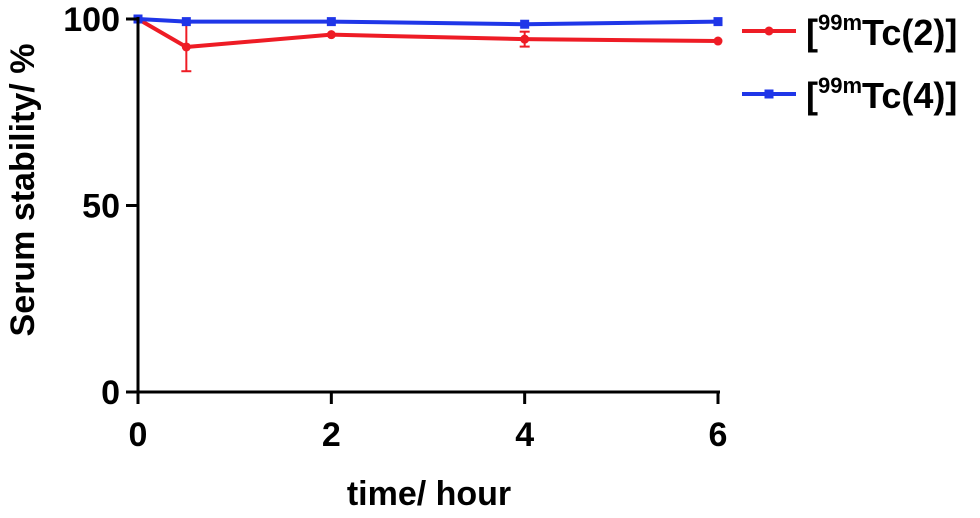  Describe the element at coordinates (849, 63) in the screenshot. I see `legend: [99mTc(2)] [99mTc(4)]` at that location.